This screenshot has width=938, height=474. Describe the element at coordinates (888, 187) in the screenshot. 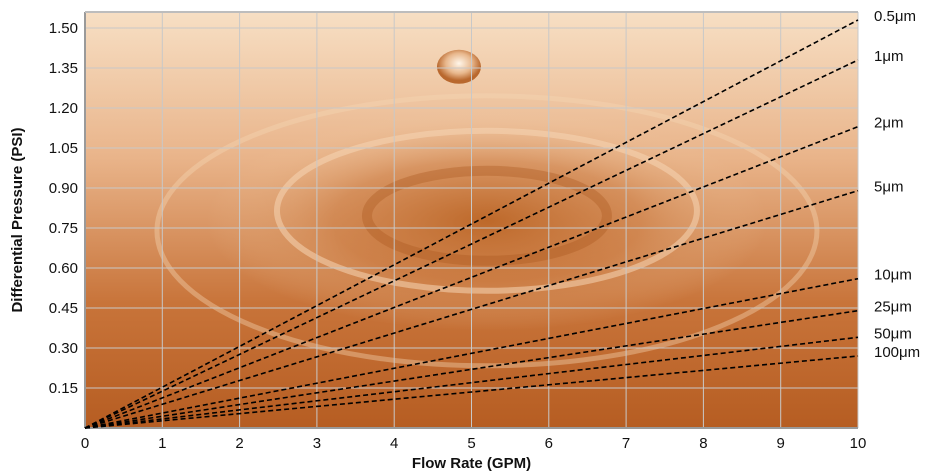

I see `series-label: 5μm` at that location.